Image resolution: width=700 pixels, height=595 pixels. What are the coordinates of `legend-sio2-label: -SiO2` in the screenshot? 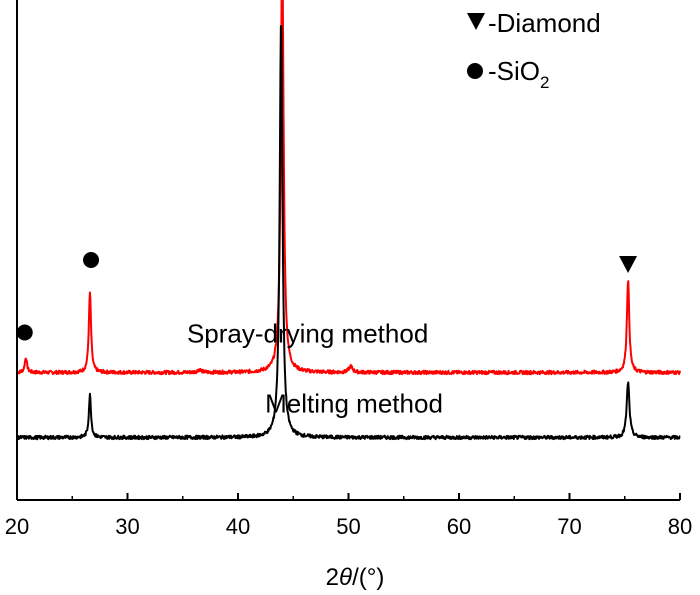 It's located at (518, 74).